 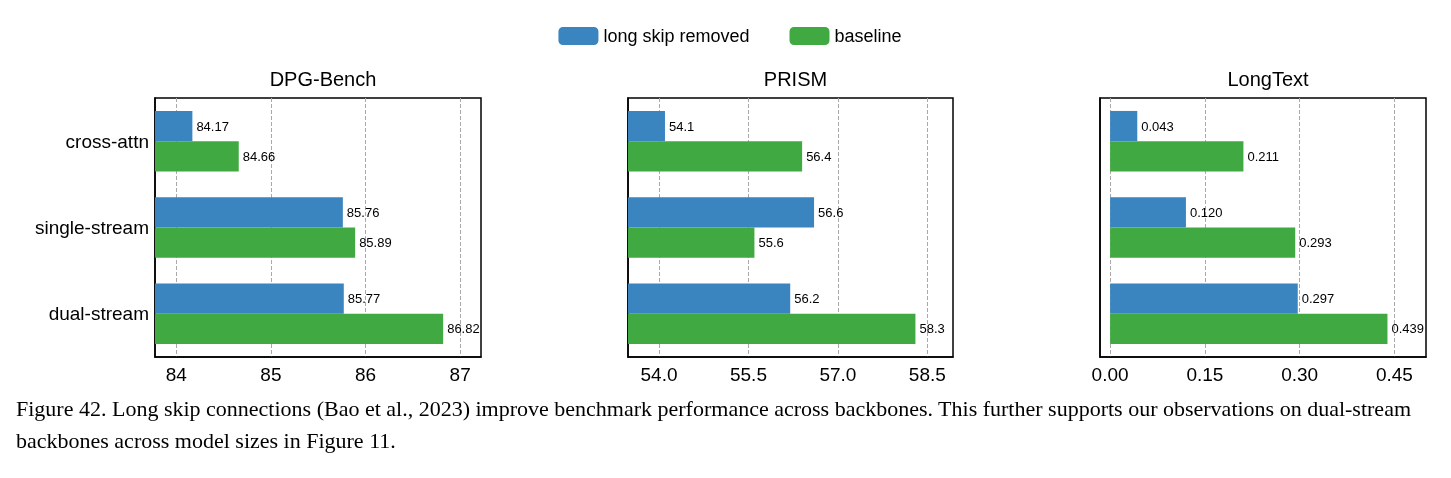 What do you see at coordinates (659, 374) in the screenshot?
I see `x-tick-label: 54.0` at bounding box center [659, 374].